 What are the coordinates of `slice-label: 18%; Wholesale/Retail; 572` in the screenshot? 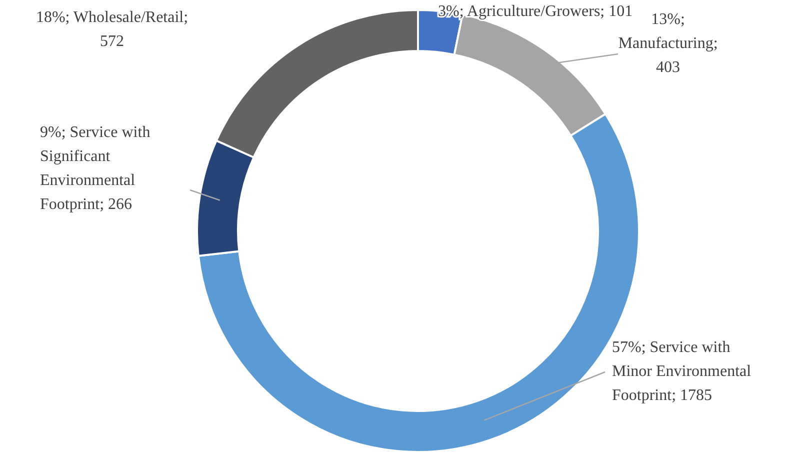 It's located at (112, 29).